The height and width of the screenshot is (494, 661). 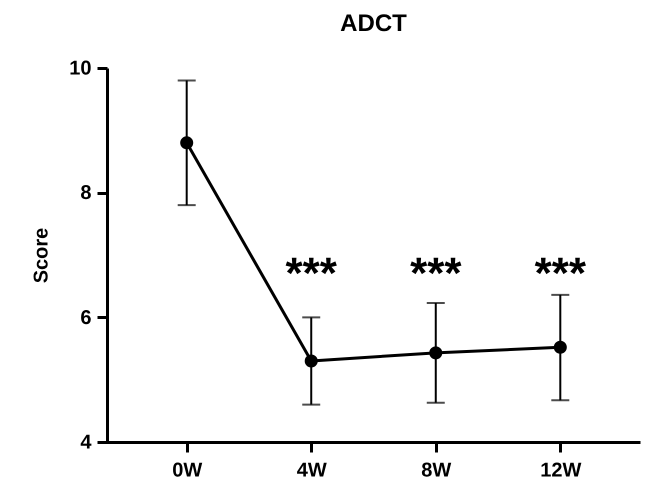 What do you see at coordinates (86, 193) in the screenshot?
I see `y-tick-label: 8` at bounding box center [86, 193].